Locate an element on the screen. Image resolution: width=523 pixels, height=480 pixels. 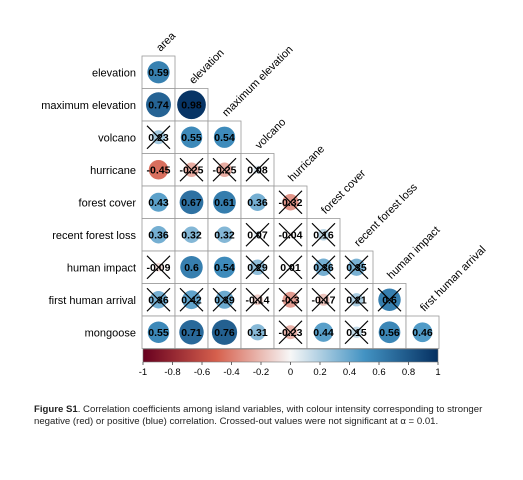
colorbar-tick-label: 0.6 is located at coordinates (378, 372).